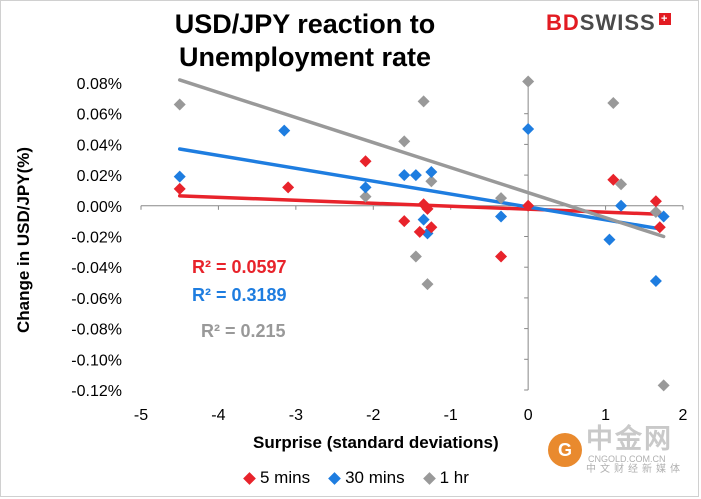 This screenshot has width=701, height=499. Describe the element at coordinates (565, 450) in the screenshot. I see `cngold-logo-icon: G` at that location.